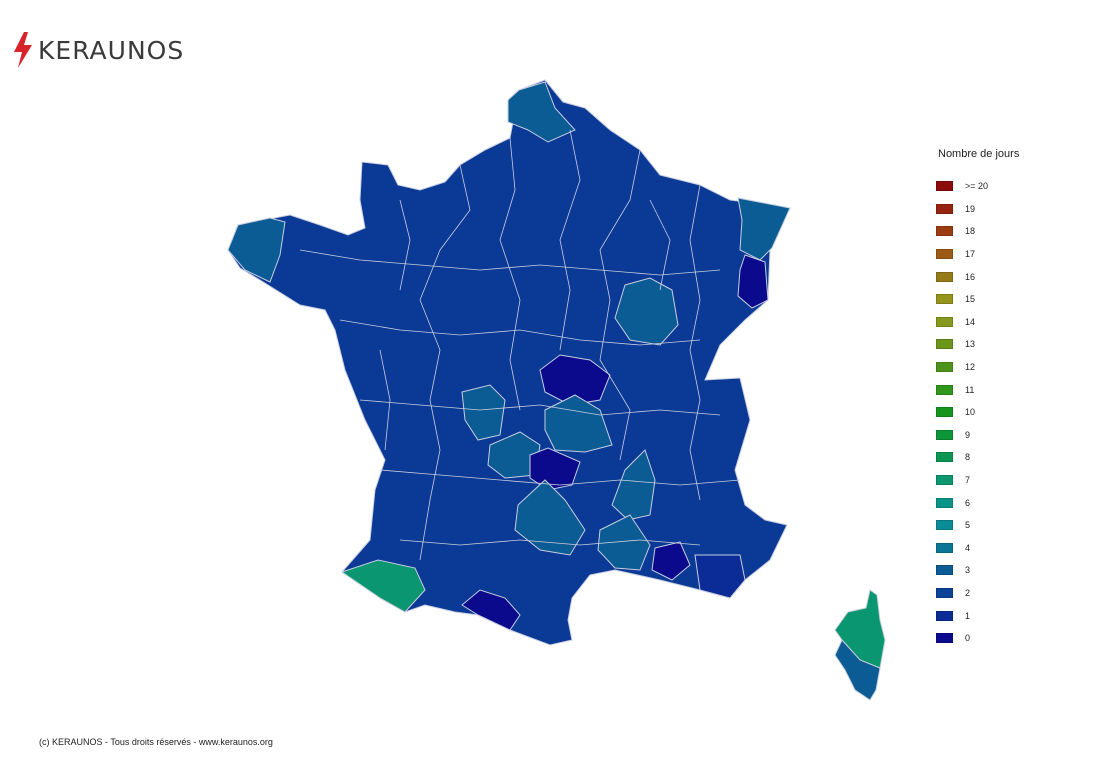 This screenshot has width=1098, height=777. I want to click on legend-label: 6, so click(968, 502).